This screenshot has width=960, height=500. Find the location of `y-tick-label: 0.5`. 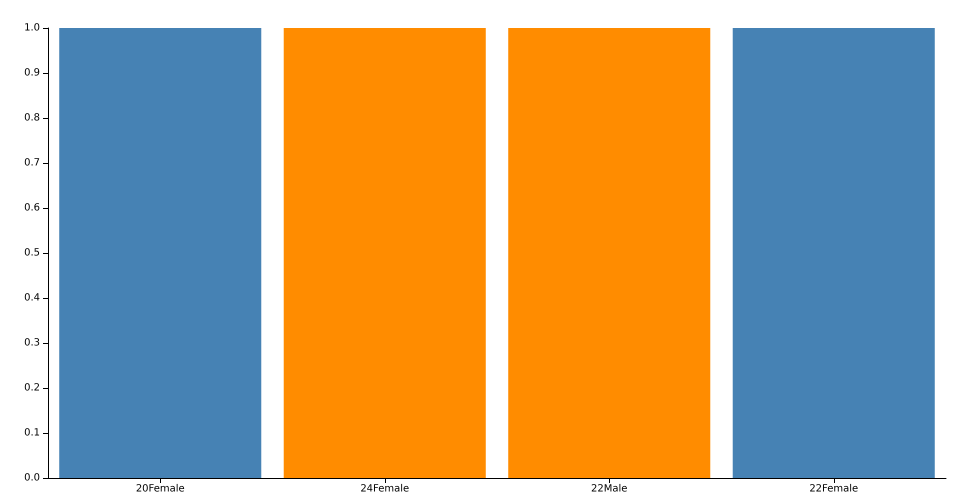

y-tick-label: 0.5 is located at coordinates (32, 253).